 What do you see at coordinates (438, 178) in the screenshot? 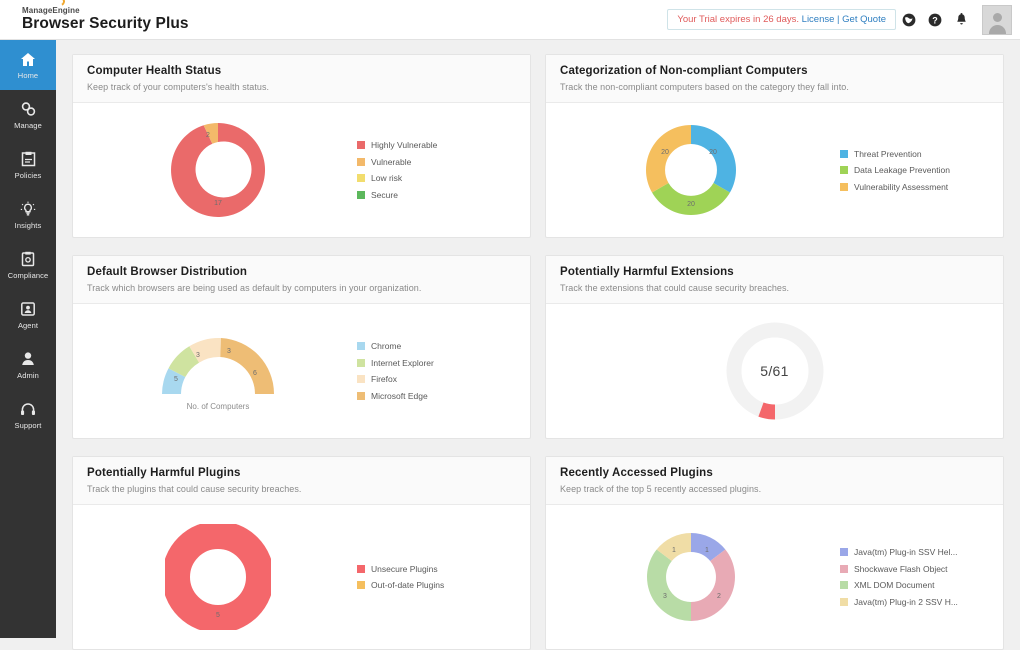
I see `legend-item: Low risk` at bounding box center [438, 178].